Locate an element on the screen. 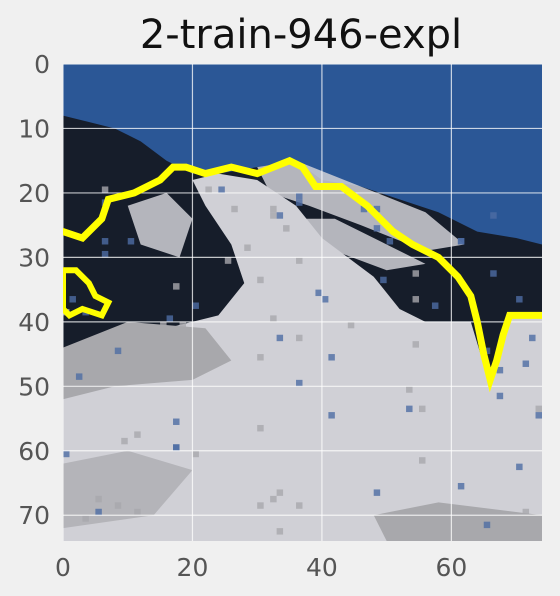 Image resolution: width=560 pixels, height=596 pixels. x-axis-ticks: 0 20 40 60 is located at coordinates (261, 567).